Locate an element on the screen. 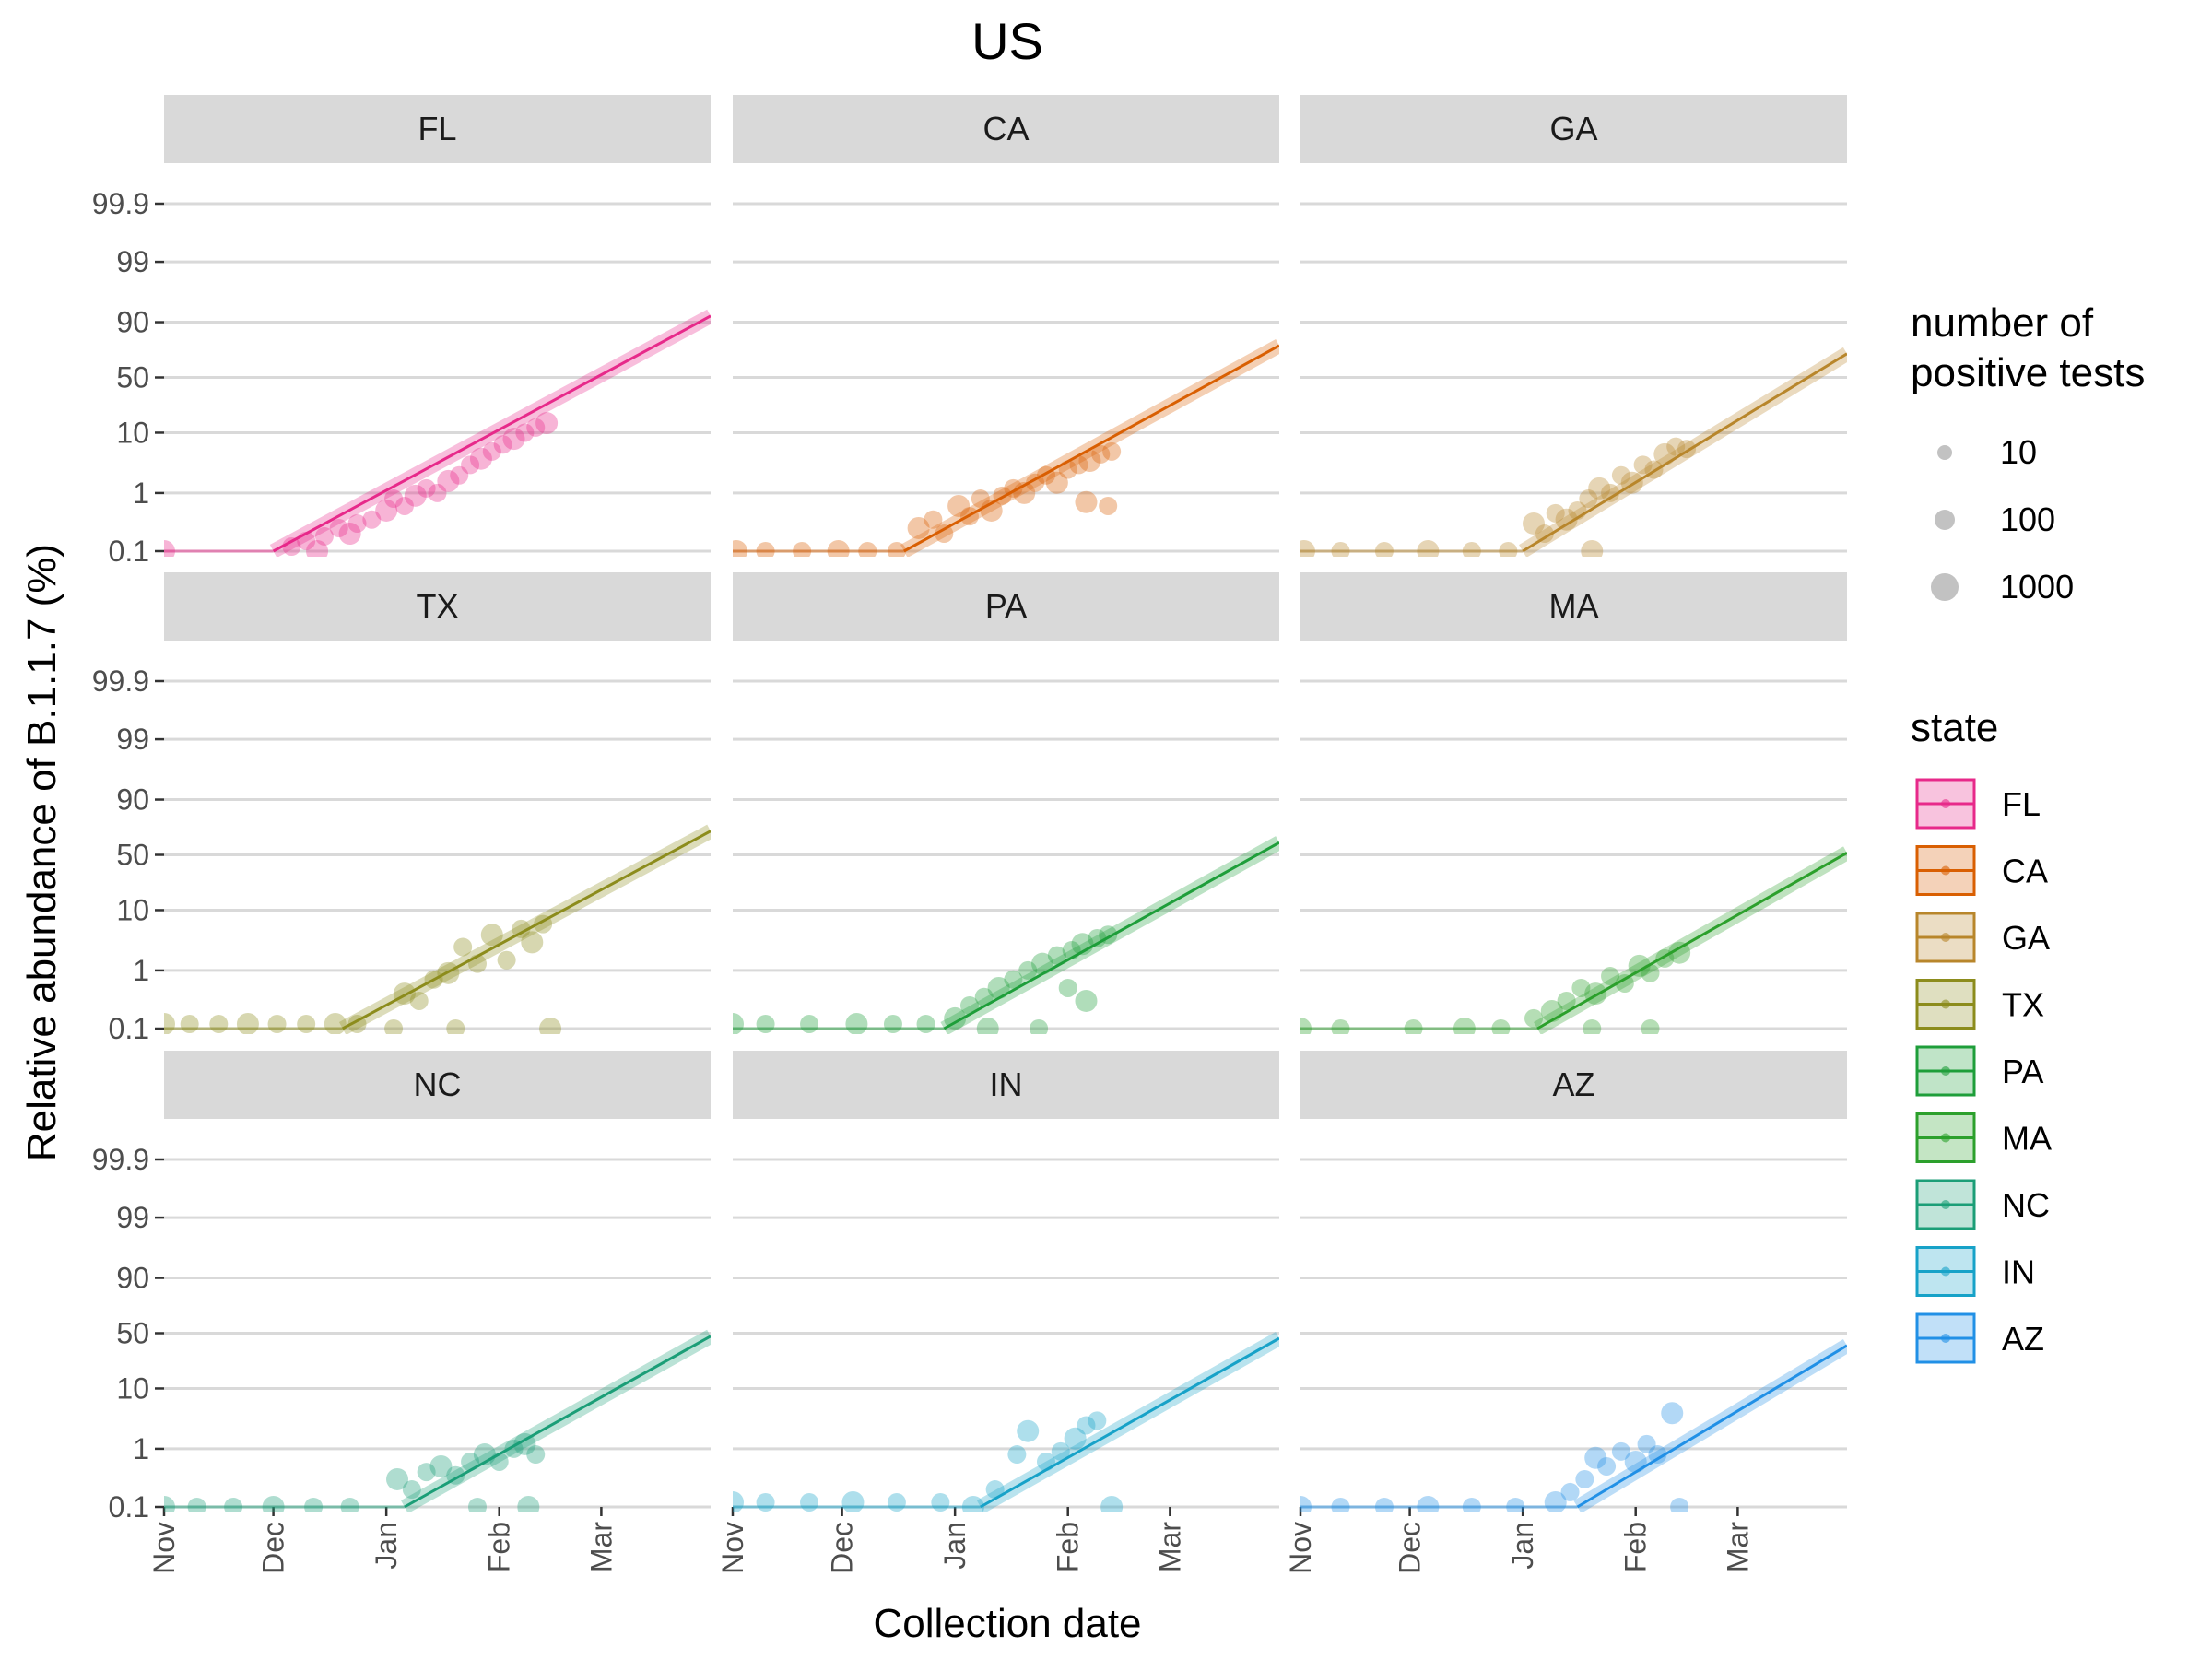  strip-label: PA is located at coordinates (1006, 606).